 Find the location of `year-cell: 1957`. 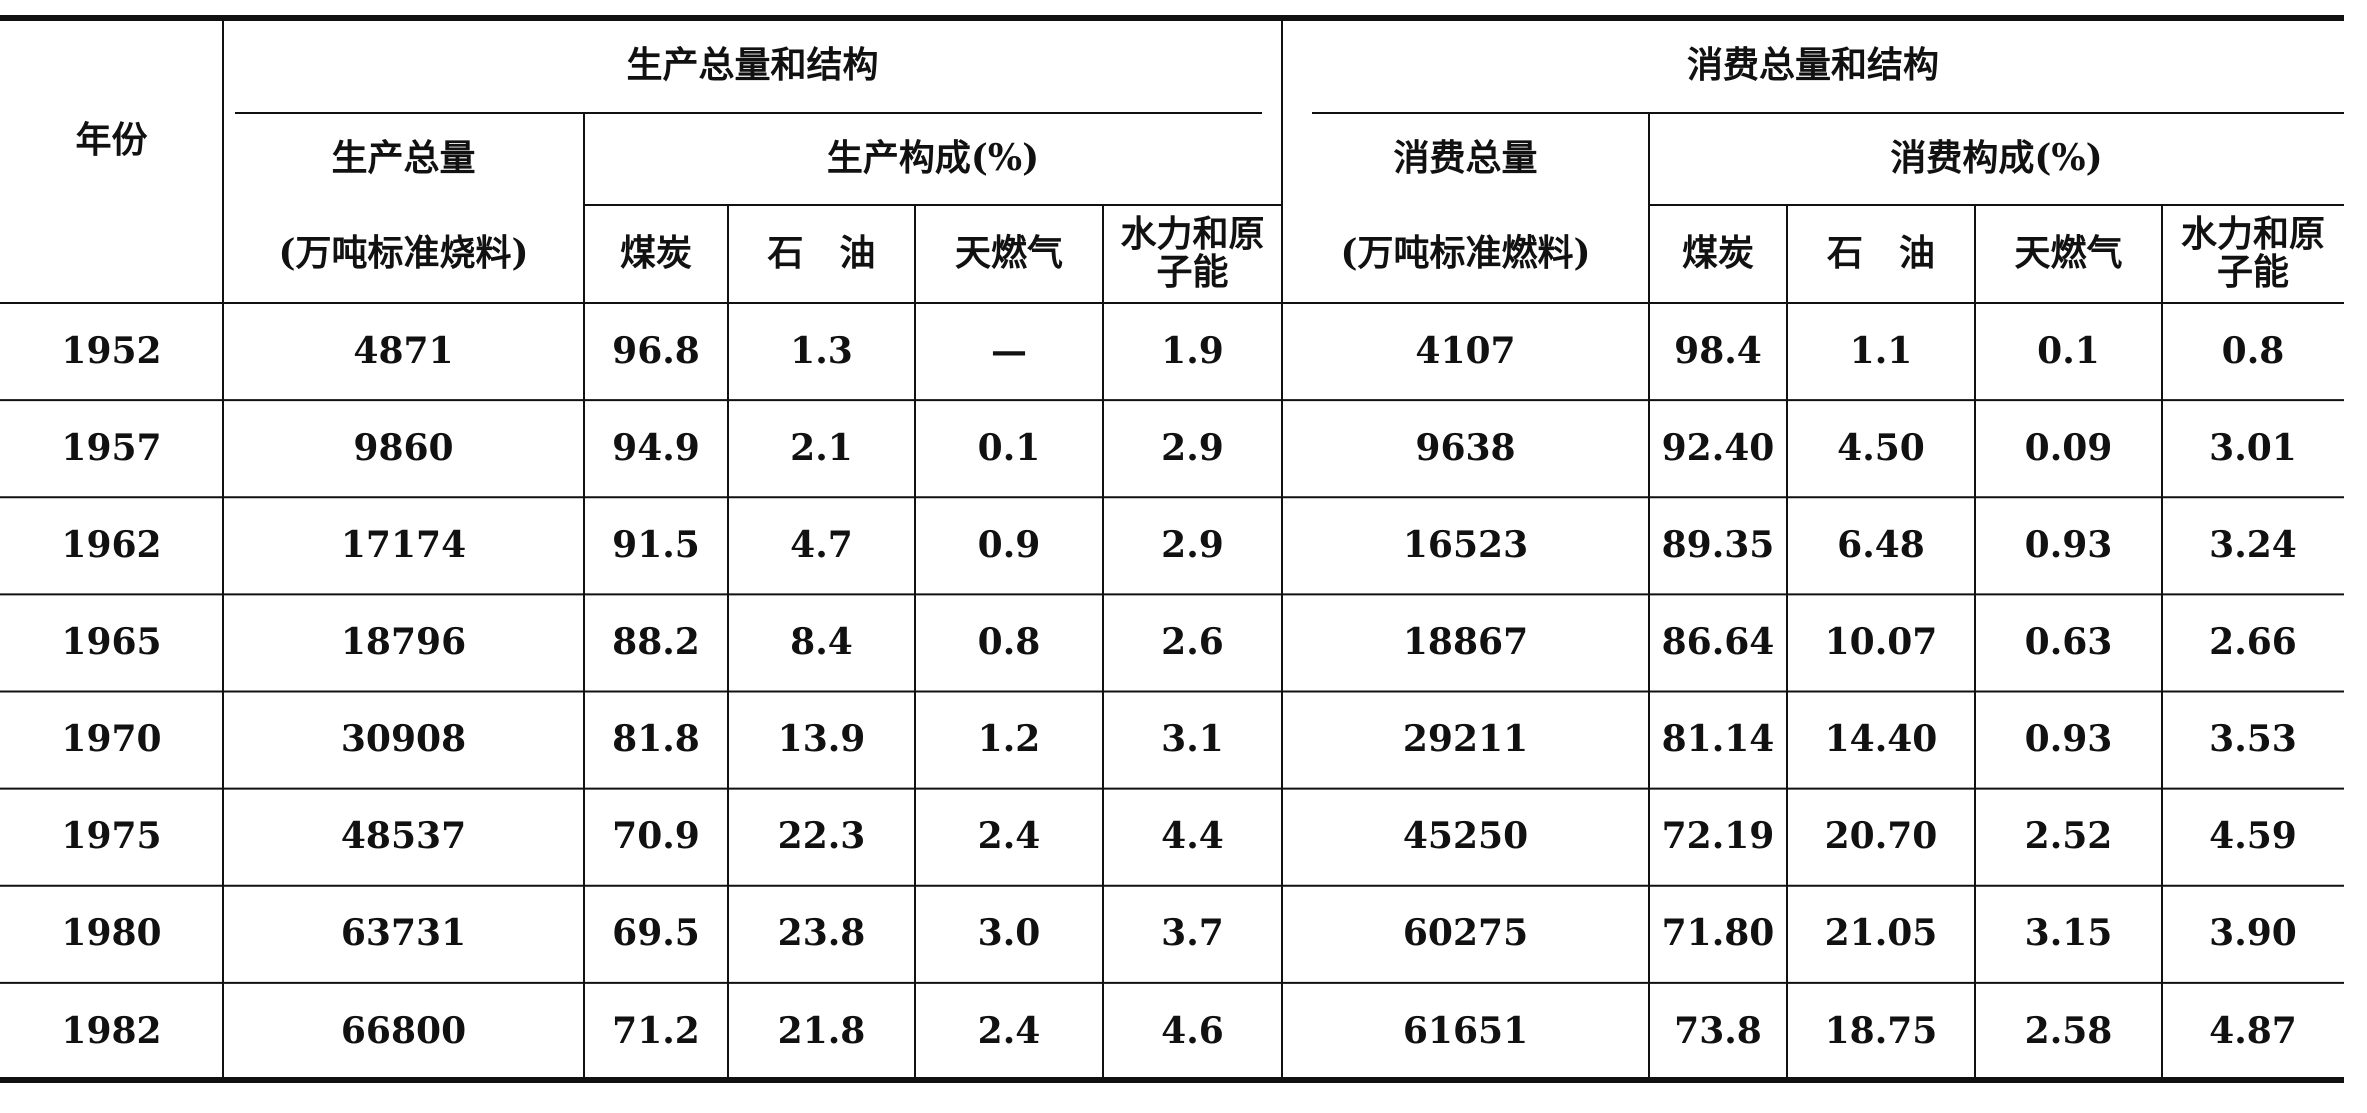

year-cell: 1957 is located at coordinates (111, 447).